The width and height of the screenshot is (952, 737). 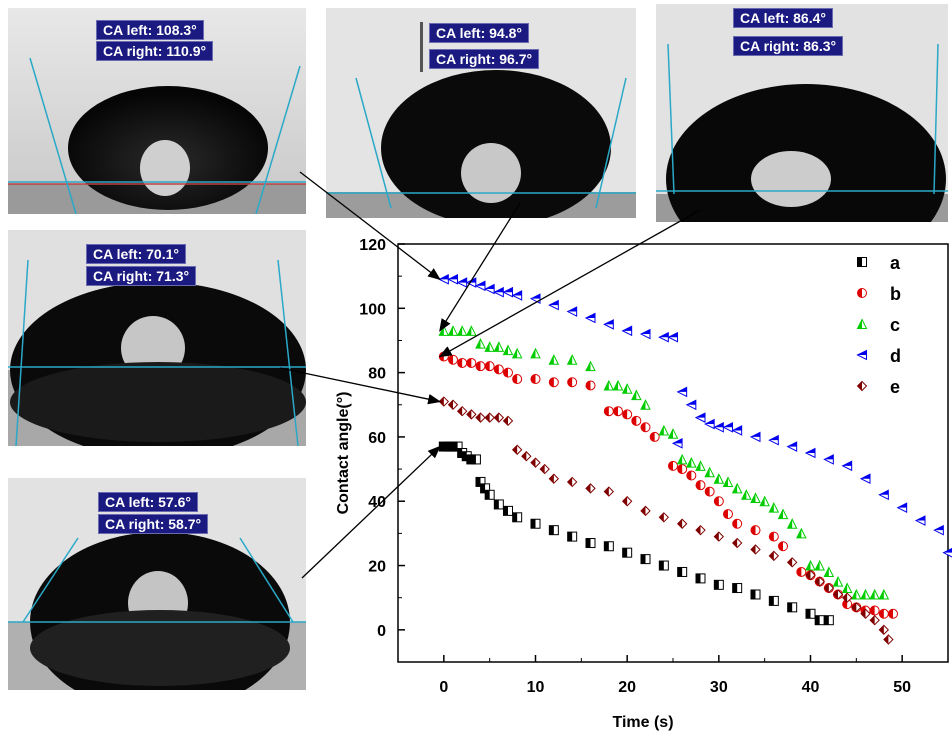 What do you see at coordinates (895, 294) in the screenshot?
I see `legend-label-b: b` at bounding box center [895, 294].